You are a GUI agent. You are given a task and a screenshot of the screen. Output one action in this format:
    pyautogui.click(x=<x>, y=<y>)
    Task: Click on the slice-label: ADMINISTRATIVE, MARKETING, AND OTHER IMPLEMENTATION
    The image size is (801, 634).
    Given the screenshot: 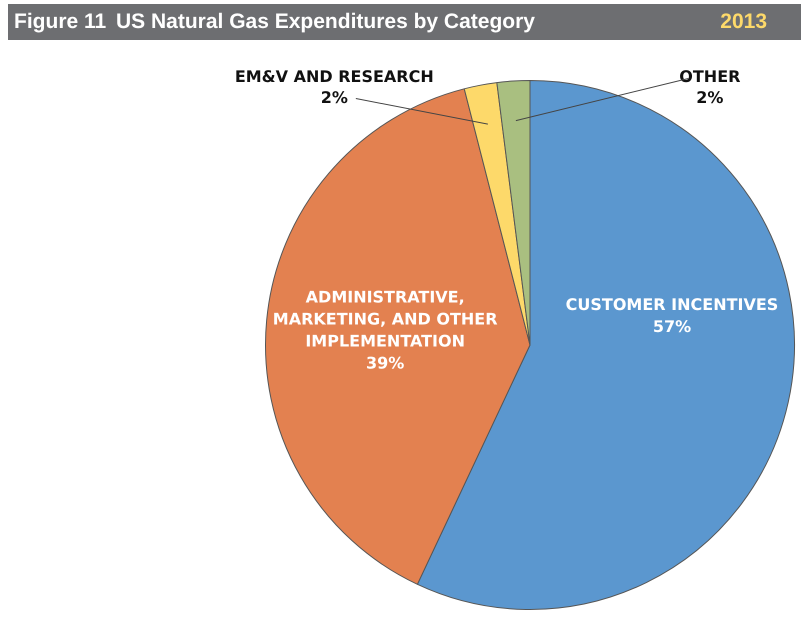 What is the action you would take?
    pyautogui.click(x=385, y=318)
    